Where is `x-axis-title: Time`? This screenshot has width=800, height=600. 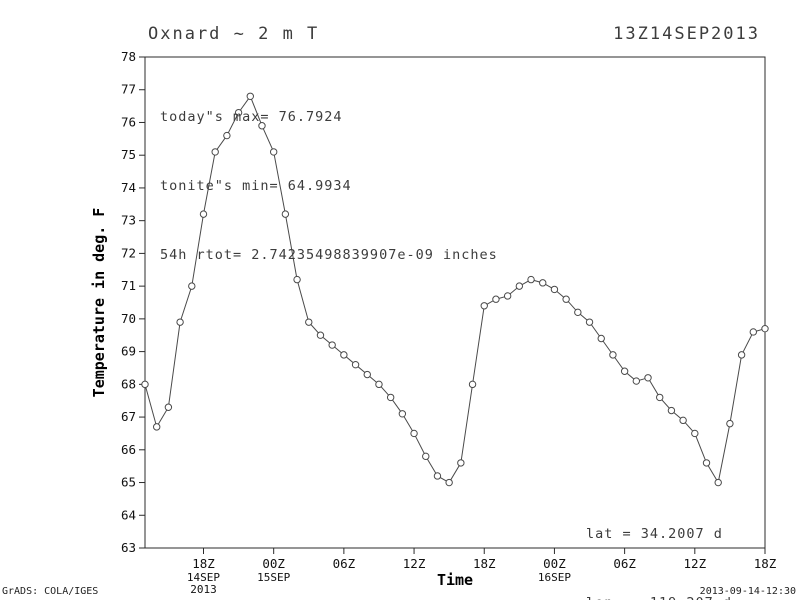
x-axis-title: Time is located at coordinates (455, 580).